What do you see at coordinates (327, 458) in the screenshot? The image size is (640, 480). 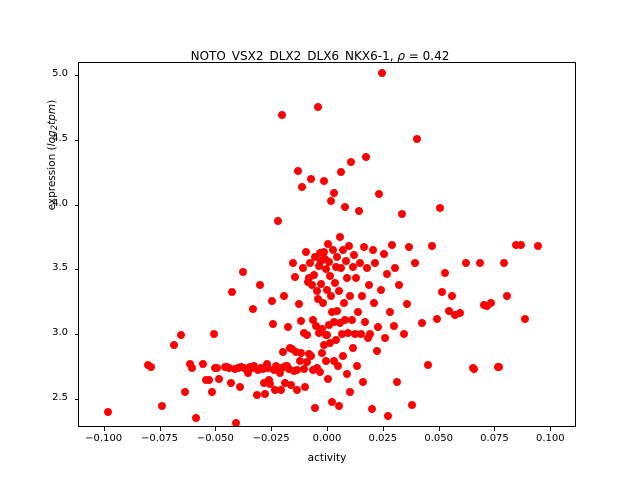 I see `x-axis-label: activity` at bounding box center [327, 458].